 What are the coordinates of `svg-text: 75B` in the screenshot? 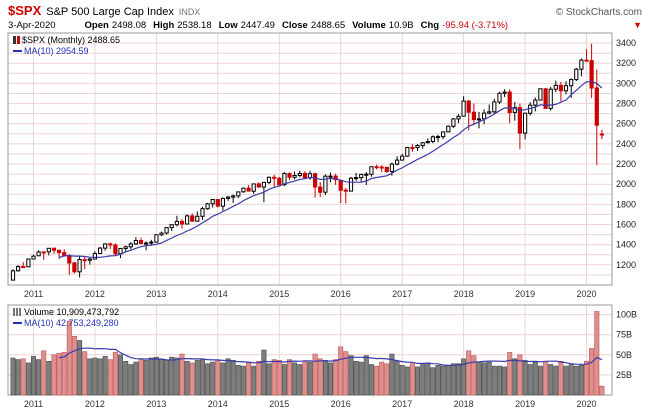 It's located at (624, 335).